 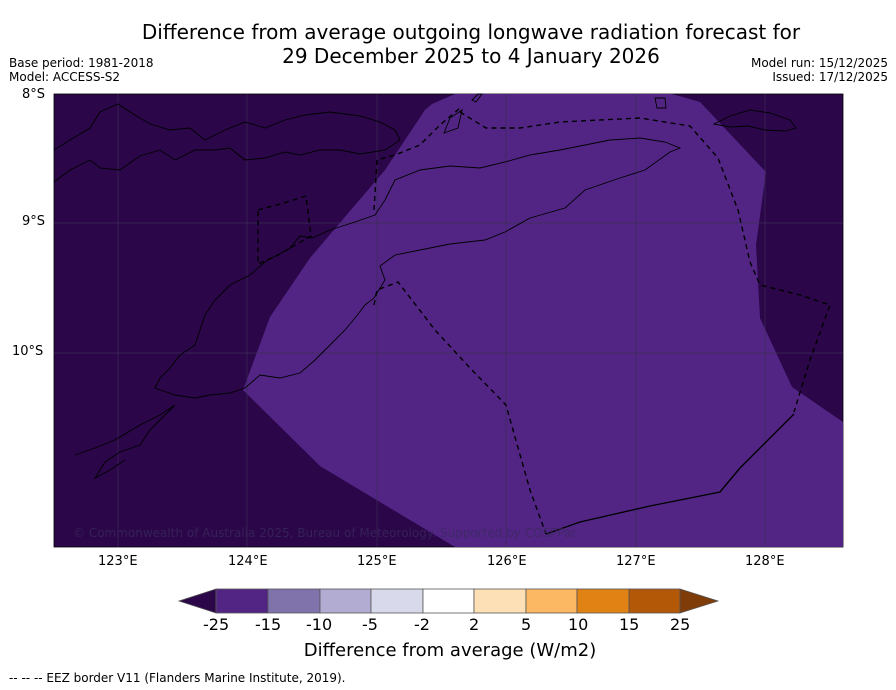 What do you see at coordinates (754, 120) in the screenshot?
I see `coastline-wetar` at bounding box center [754, 120].